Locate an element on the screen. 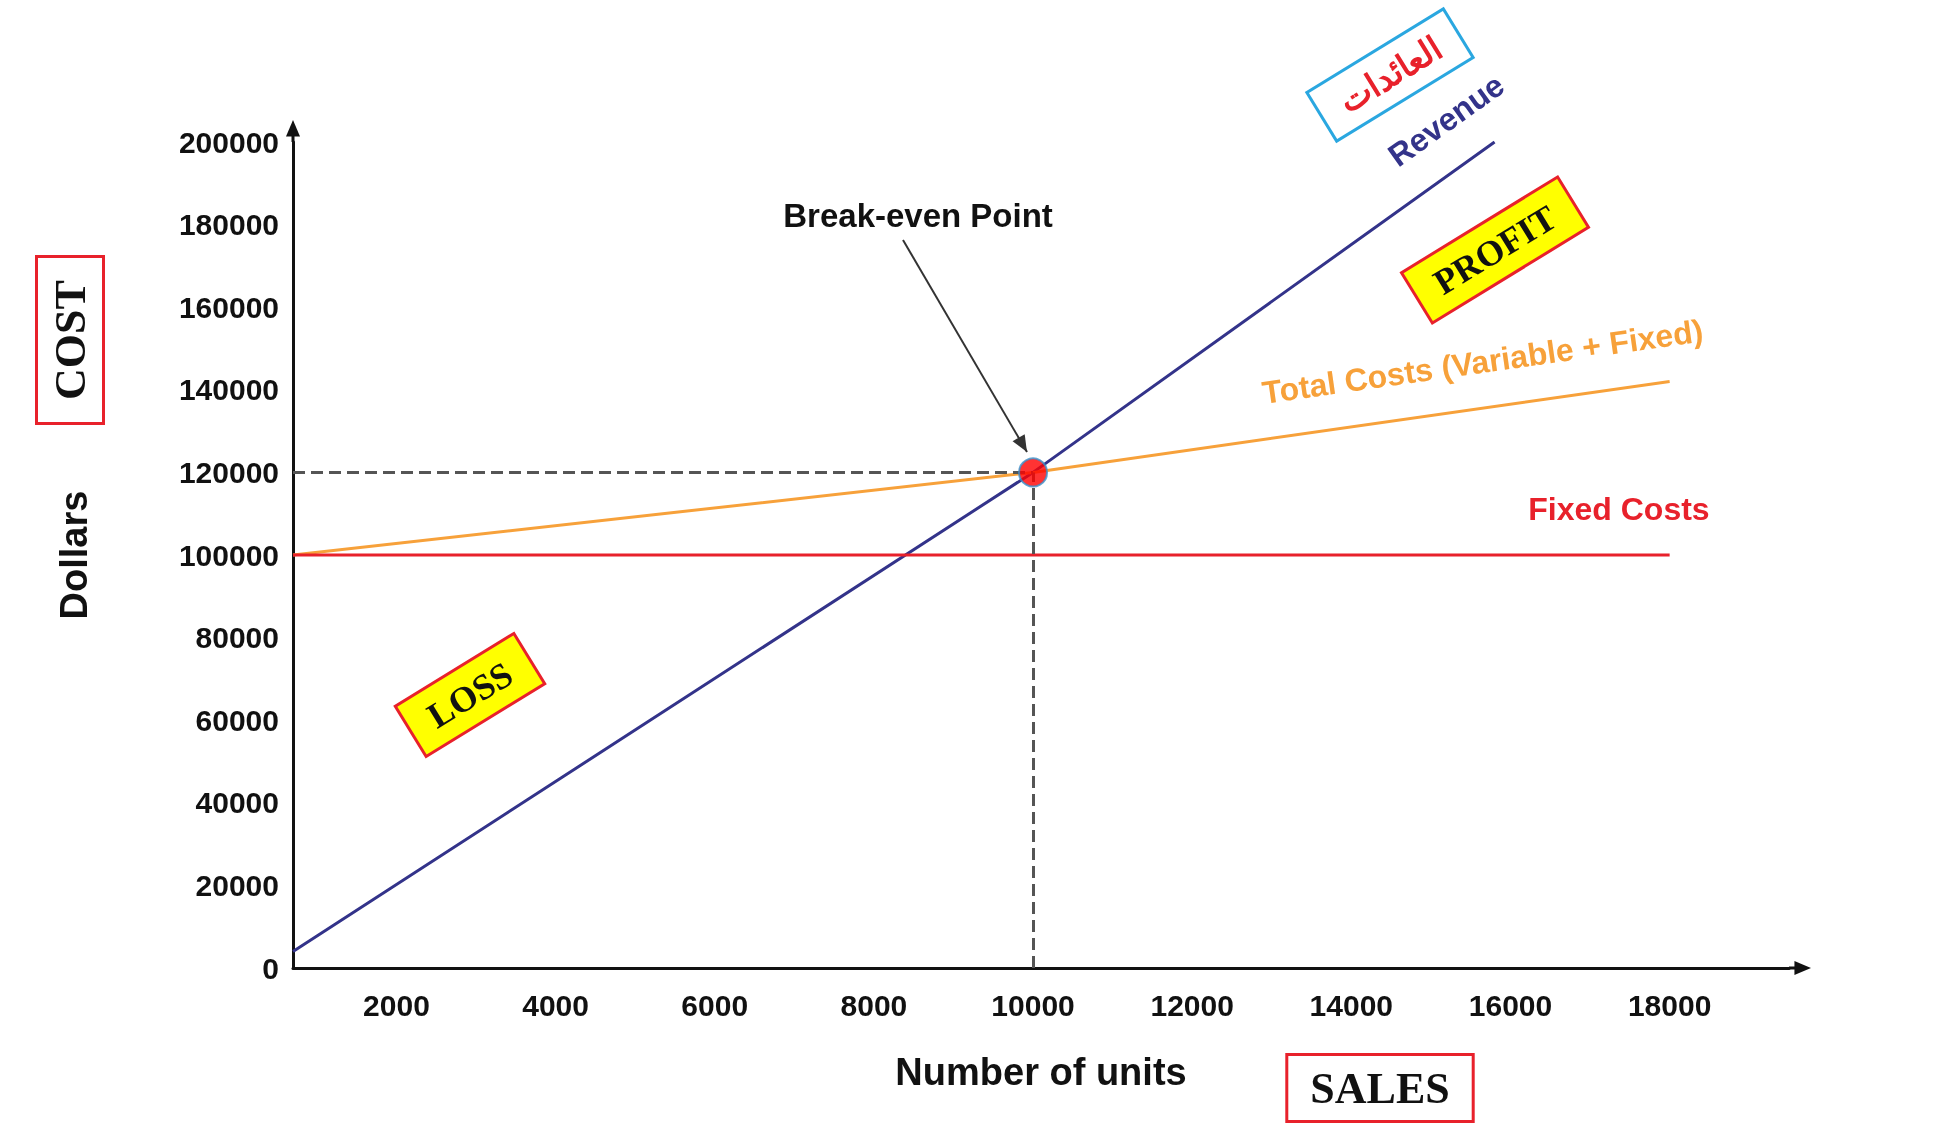 The image size is (1939, 1127). y-tick-label: 160000 is located at coordinates (228, 307).